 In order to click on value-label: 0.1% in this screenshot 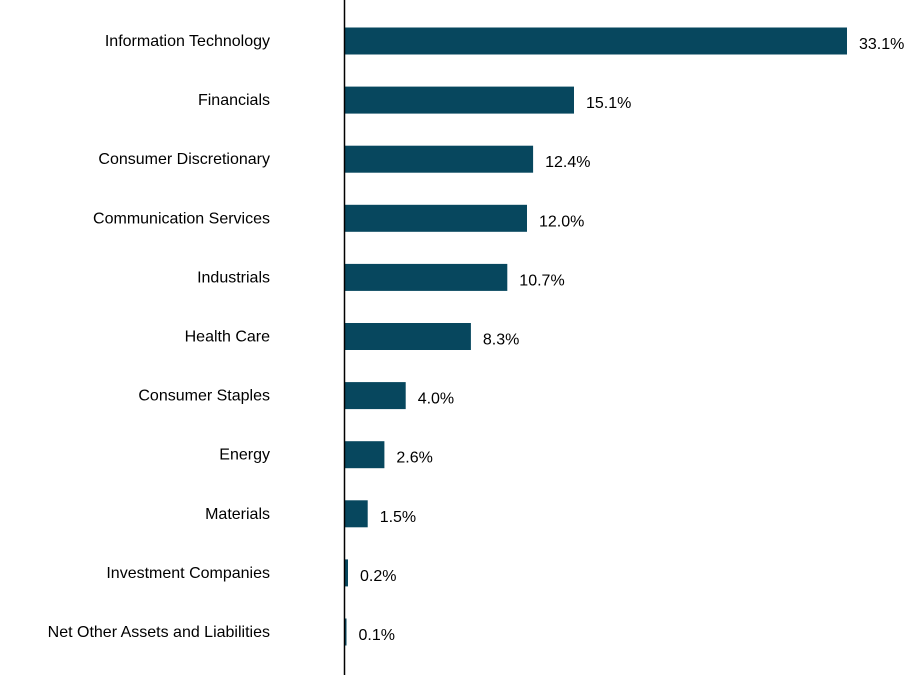, I will do `click(377, 635)`.